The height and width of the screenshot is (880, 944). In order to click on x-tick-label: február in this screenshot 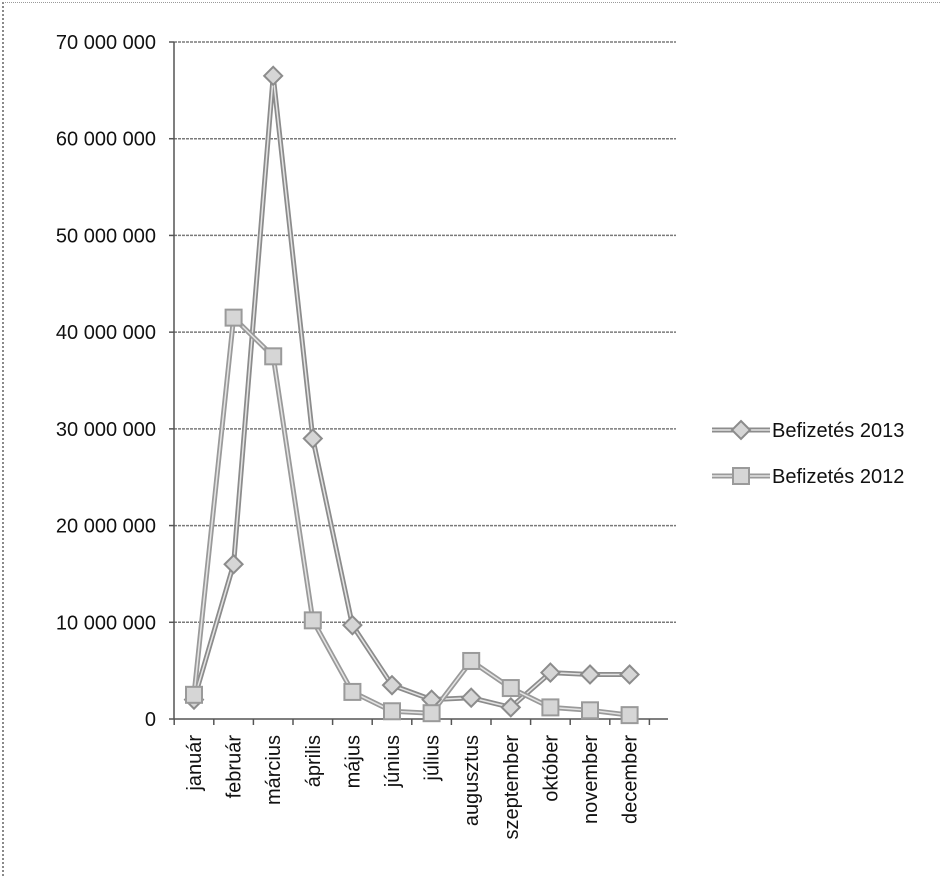, I will do `click(235, 767)`.